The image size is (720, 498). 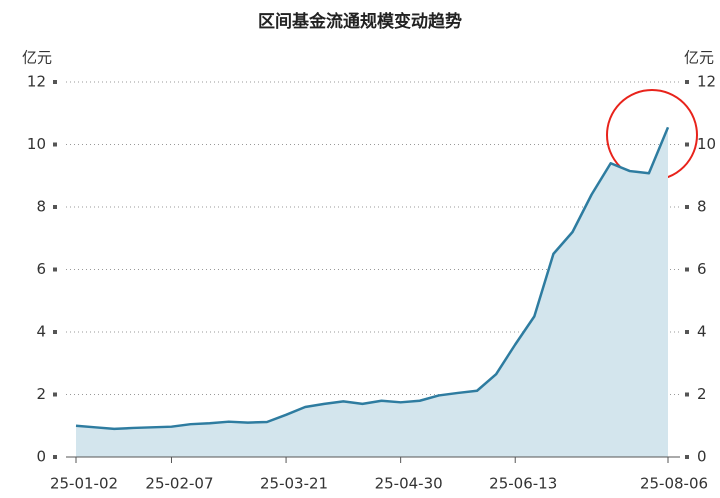 I want to click on x-tick-label: 25-04-30, so click(x=409, y=484).